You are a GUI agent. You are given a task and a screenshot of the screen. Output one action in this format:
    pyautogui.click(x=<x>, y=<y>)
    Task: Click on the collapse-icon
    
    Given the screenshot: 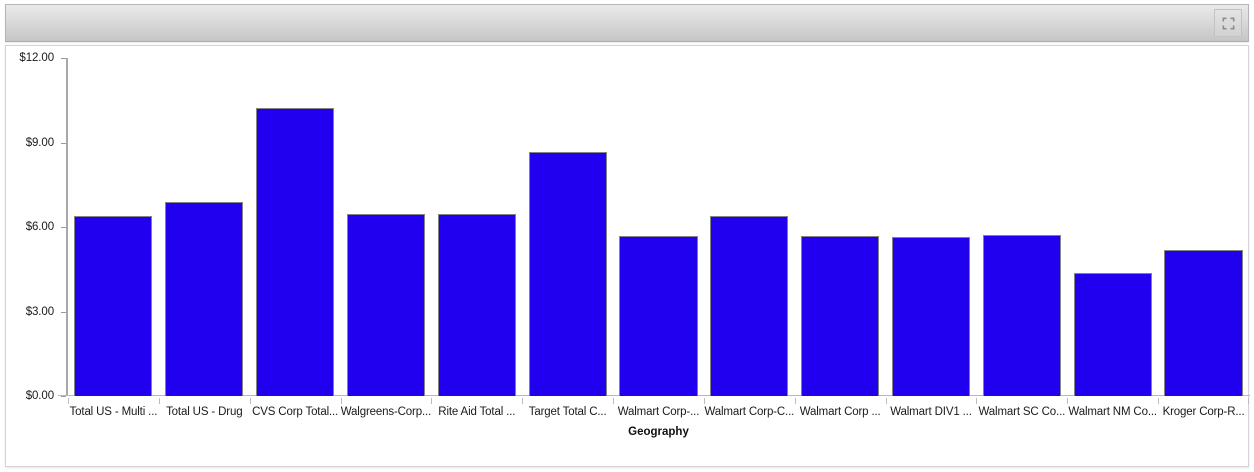 What is the action you would take?
    pyautogui.click(x=1228, y=23)
    